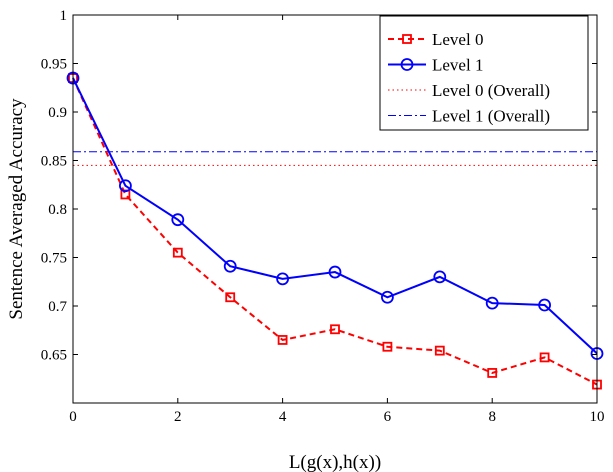 The height and width of the screenshot is (472, 613). I want to click on y-tick-label: 0.8, so click(57, 210).